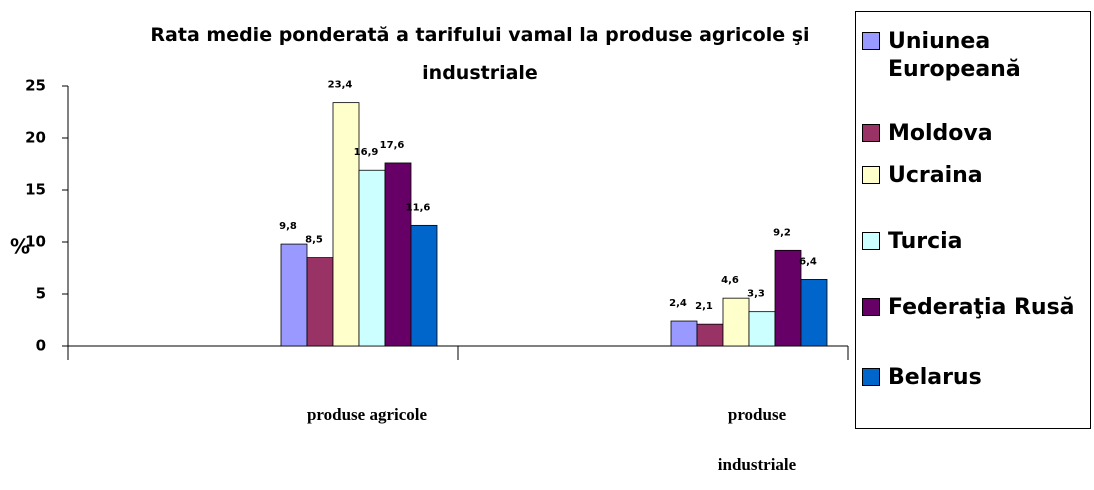  I want to click on y-tick-label: 25, so click(35, 86).